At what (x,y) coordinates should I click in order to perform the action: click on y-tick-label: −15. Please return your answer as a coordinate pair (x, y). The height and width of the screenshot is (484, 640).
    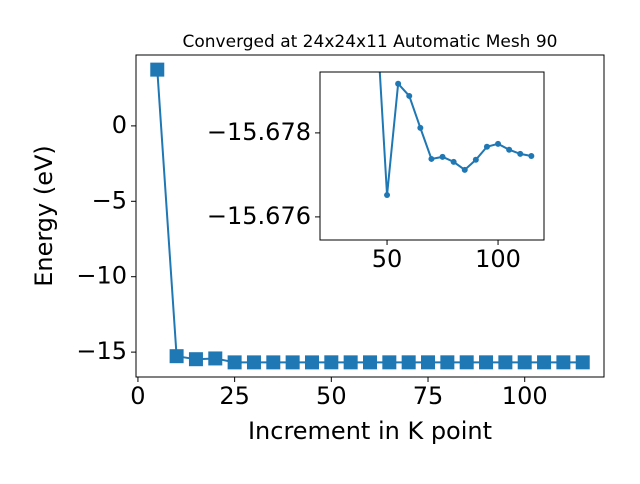
    Looking at the image, I should click on (101, 351).